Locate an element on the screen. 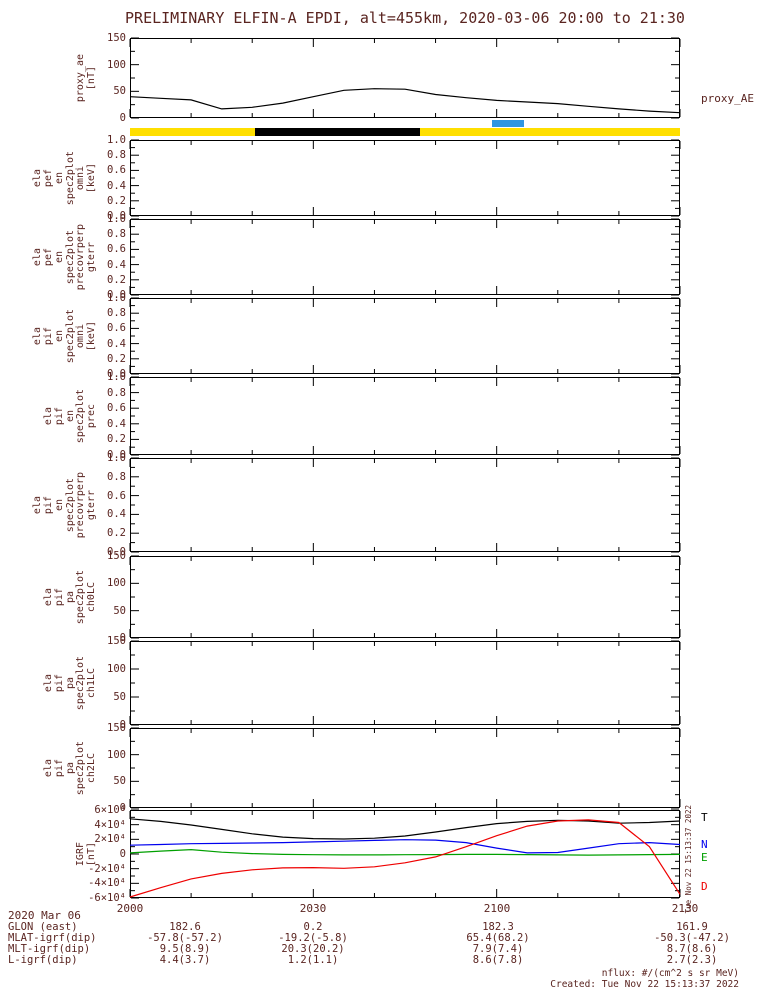 The height and width of the screenshot is (1000, 775). axis-label-line: ch2LC is located at coordinates (92, 768).